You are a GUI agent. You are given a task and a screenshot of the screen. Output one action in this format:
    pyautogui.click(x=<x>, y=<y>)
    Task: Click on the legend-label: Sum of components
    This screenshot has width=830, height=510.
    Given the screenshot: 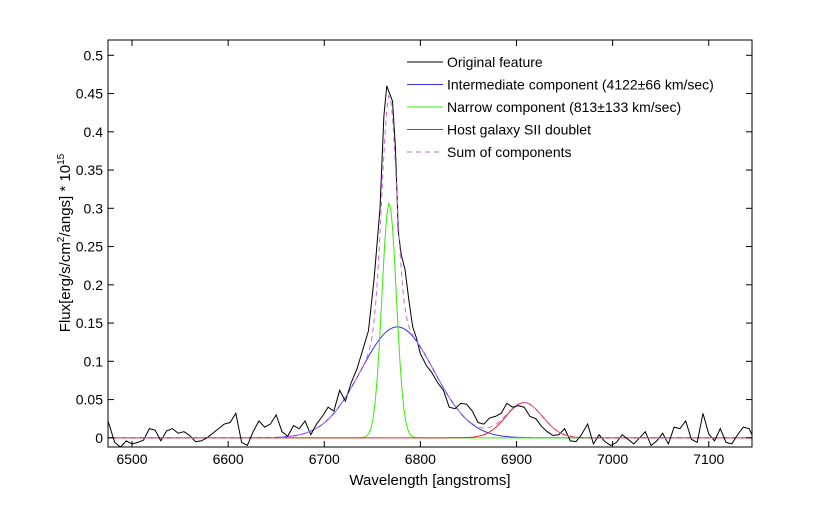 What is the action you would take?
    pyautogui.click(x=509, y=152)
    